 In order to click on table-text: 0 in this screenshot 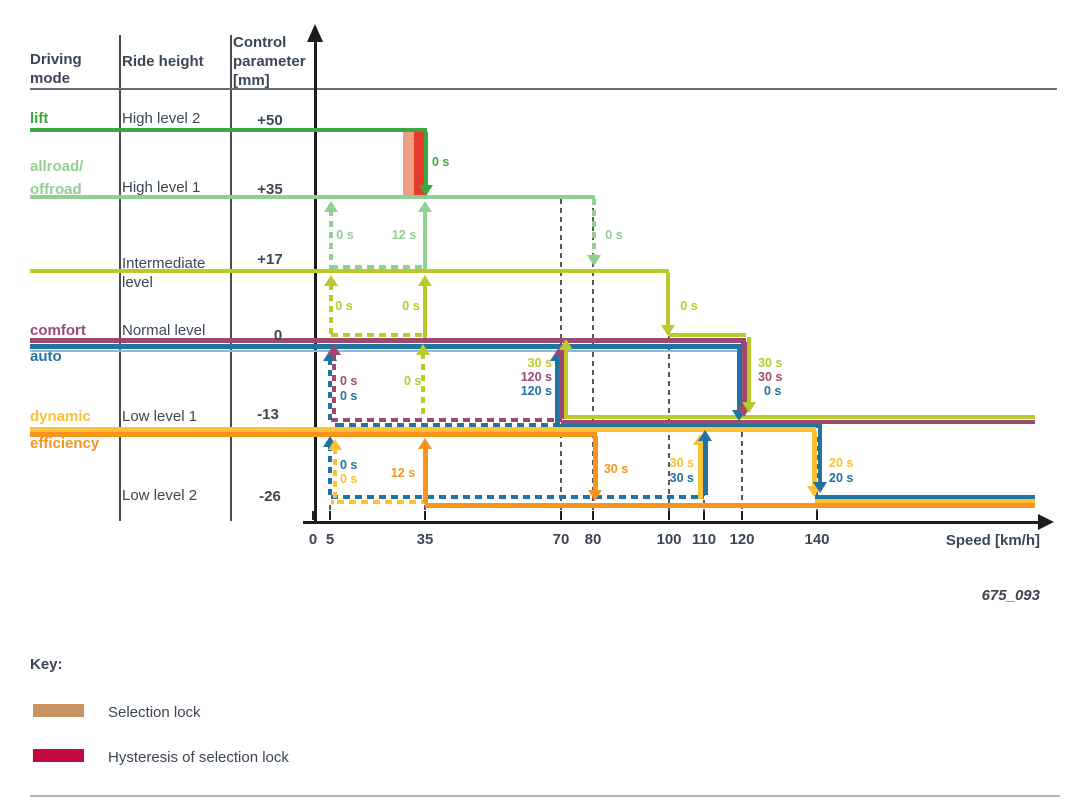, I will do `click(278, 335)`.